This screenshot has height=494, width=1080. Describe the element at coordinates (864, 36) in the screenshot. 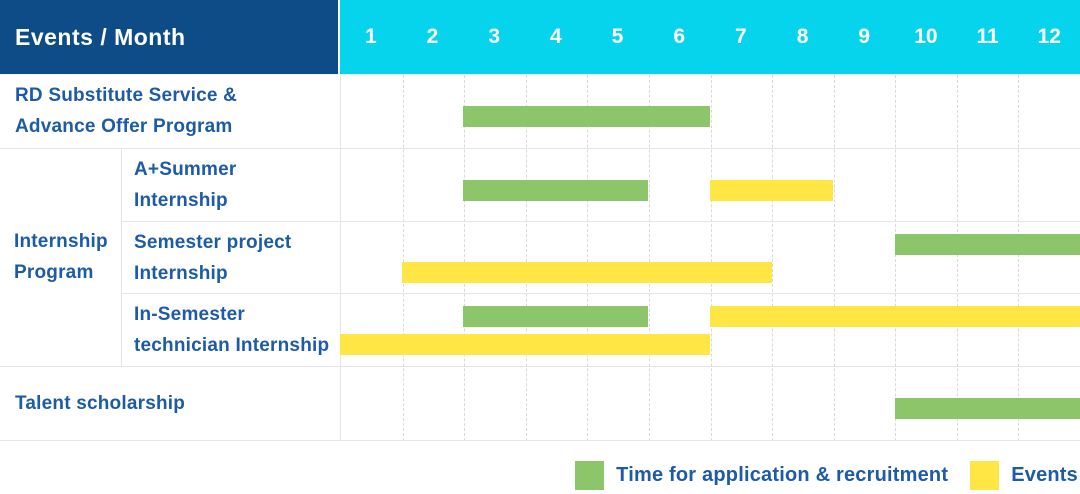

I see `month-header-9: 9` at that location.